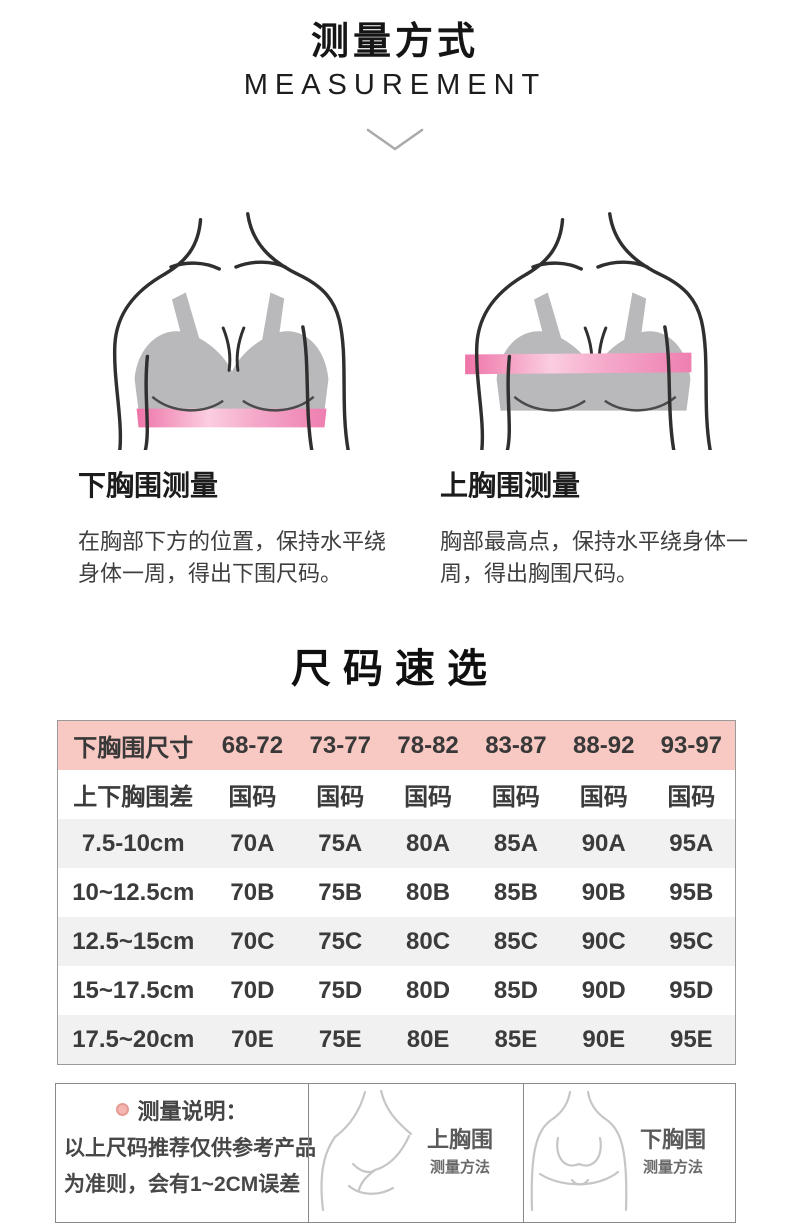 The image size is (790, 1223). I want to click on underbust-method-label-main: 下胸围, so click(673, 1139).